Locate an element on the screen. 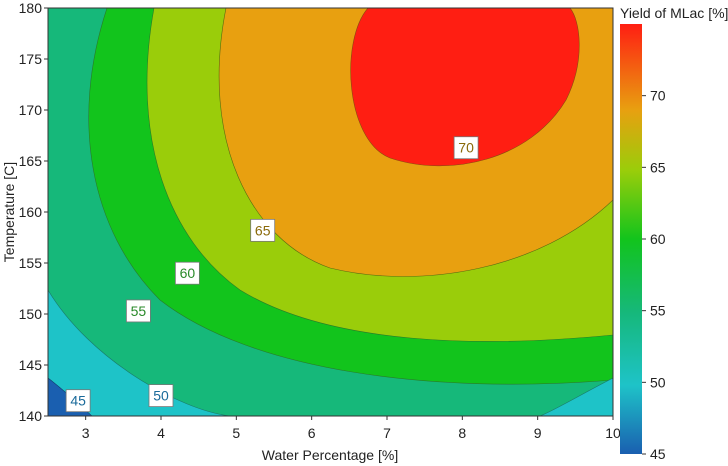 This screenshot has width=728, height=466. contour-label: 65 is located at coordinates (263, 230).